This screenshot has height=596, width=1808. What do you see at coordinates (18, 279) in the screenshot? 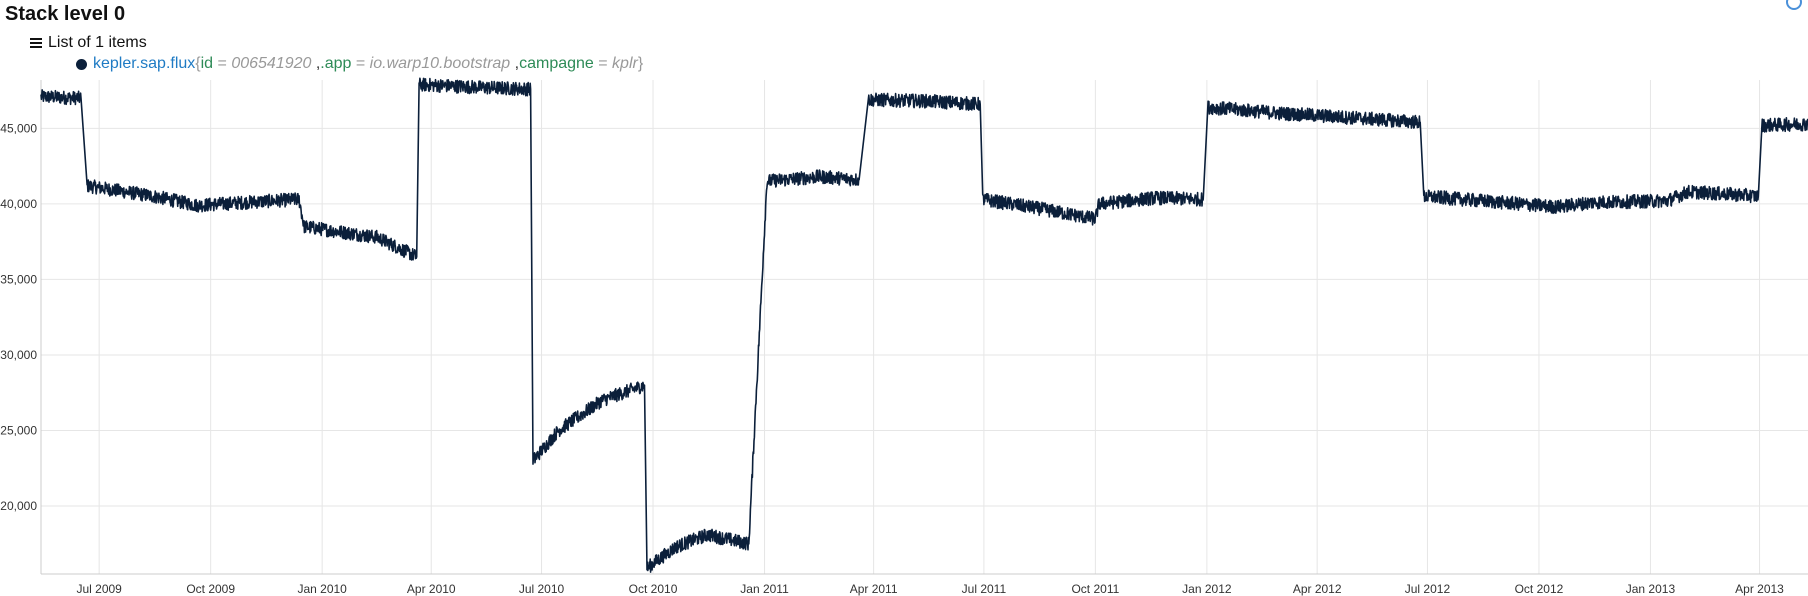
I see `y-tick-label: 35,000` at bounding box center [18, 279].